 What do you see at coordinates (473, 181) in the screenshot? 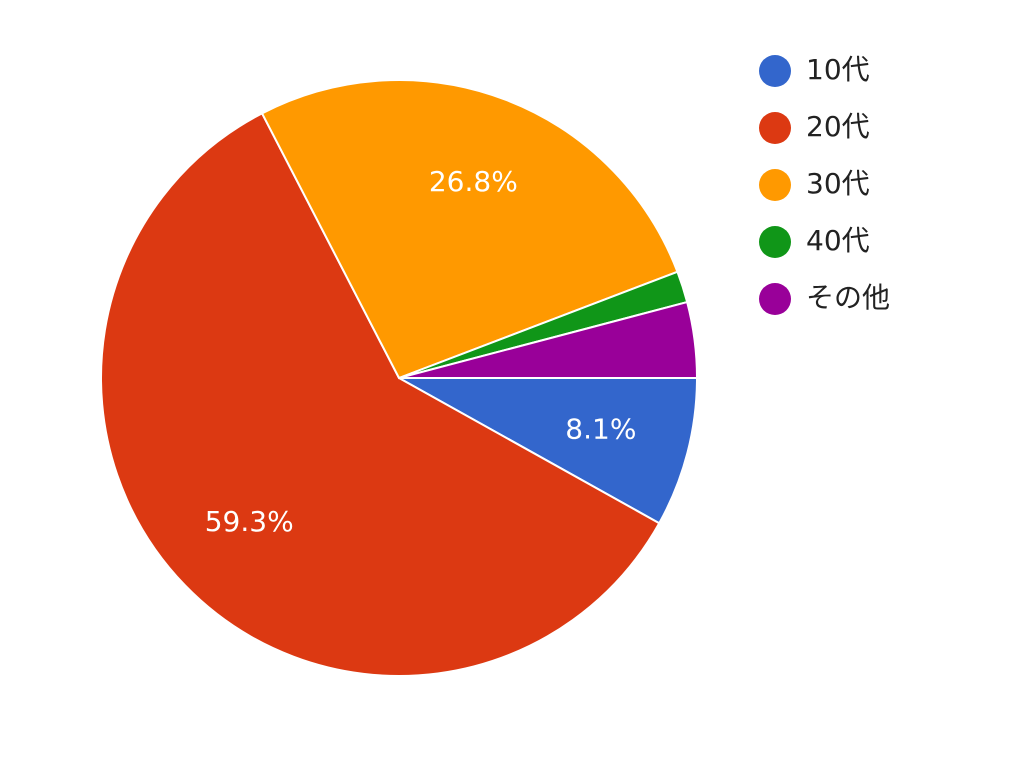
I see `data-label: 26.8%` at bounding box center [473, 181].